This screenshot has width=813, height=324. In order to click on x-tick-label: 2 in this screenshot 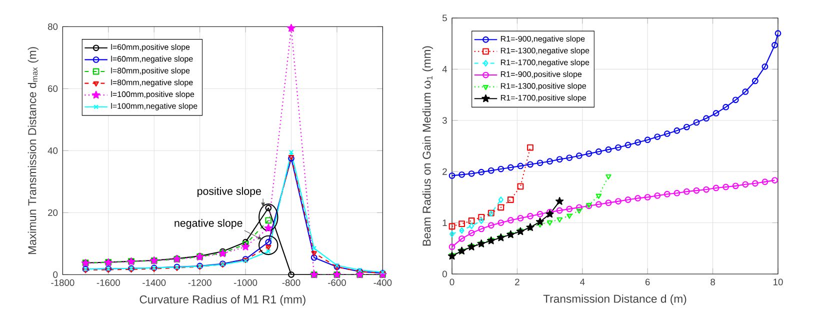, I will do `click(517, 282)`.